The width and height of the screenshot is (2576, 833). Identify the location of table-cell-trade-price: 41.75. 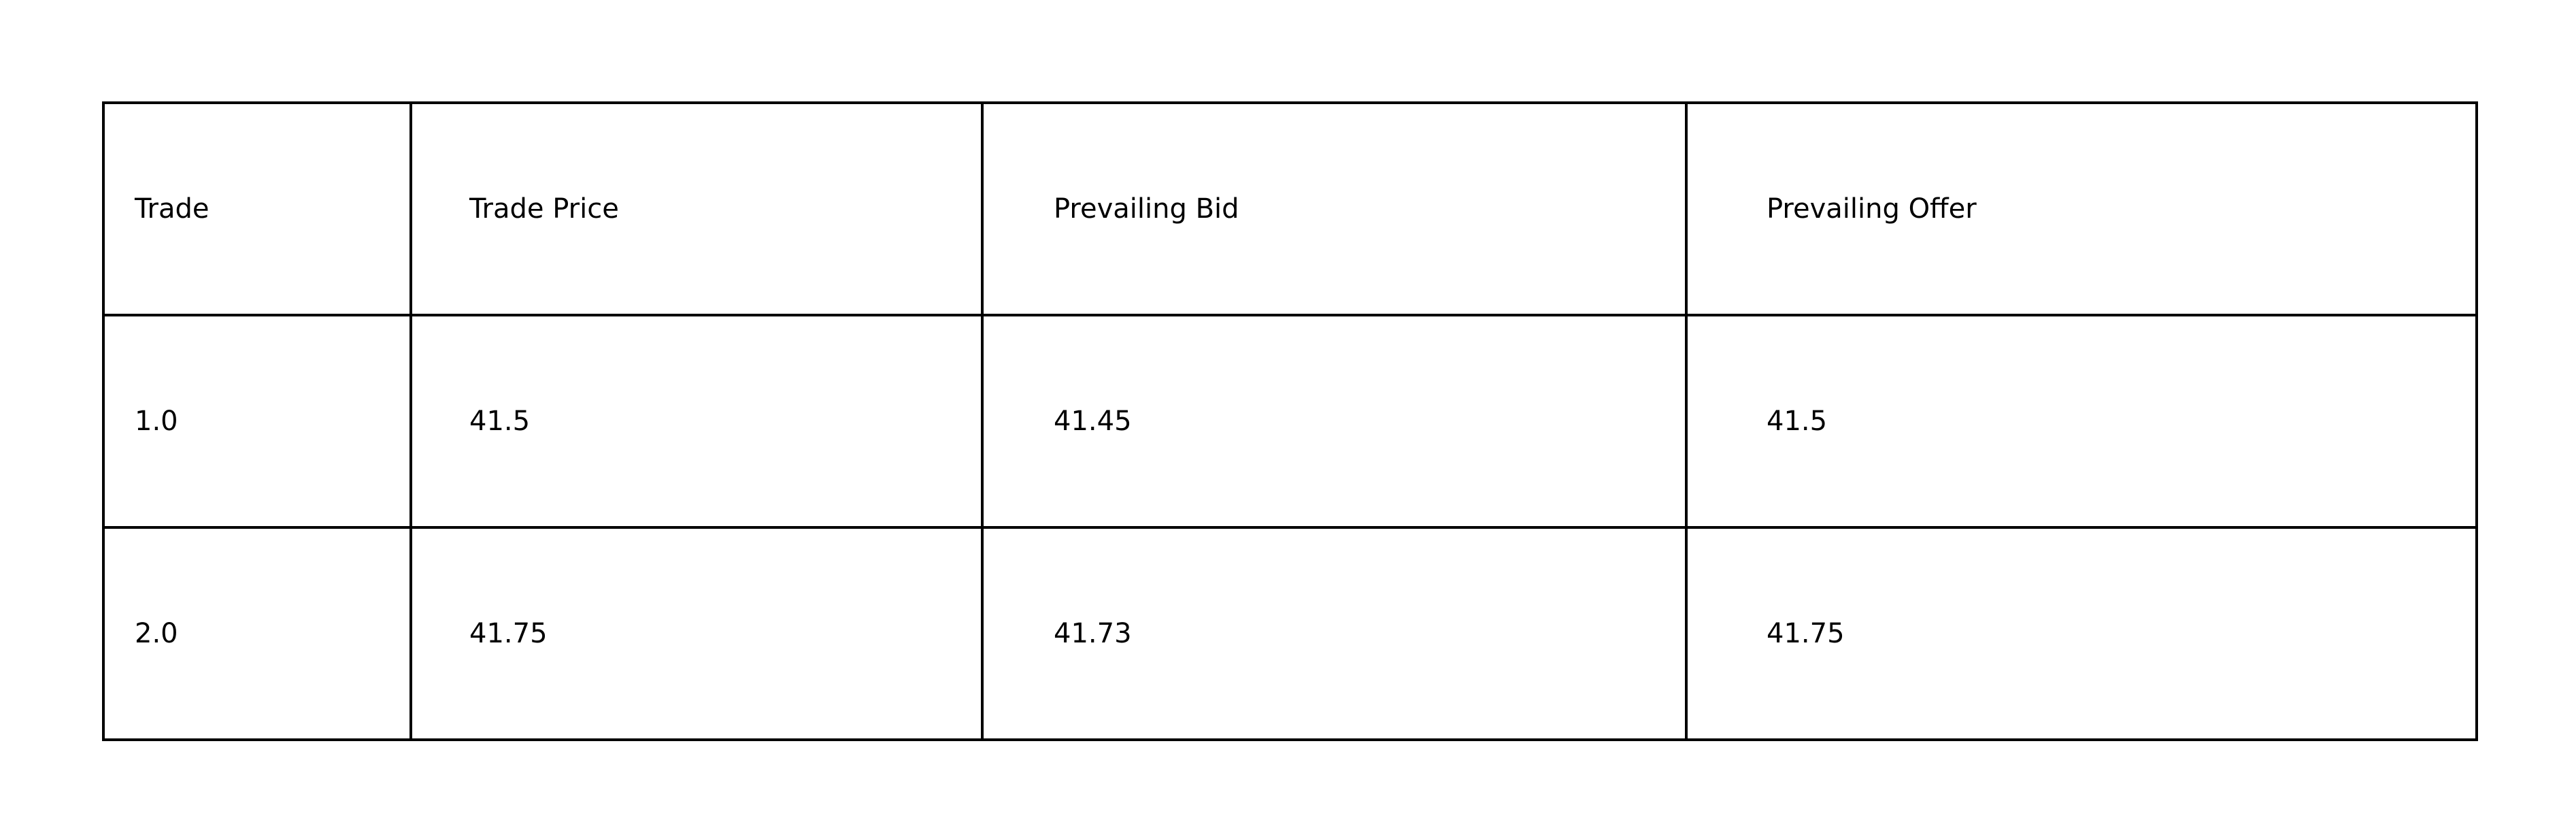
(696, 633).